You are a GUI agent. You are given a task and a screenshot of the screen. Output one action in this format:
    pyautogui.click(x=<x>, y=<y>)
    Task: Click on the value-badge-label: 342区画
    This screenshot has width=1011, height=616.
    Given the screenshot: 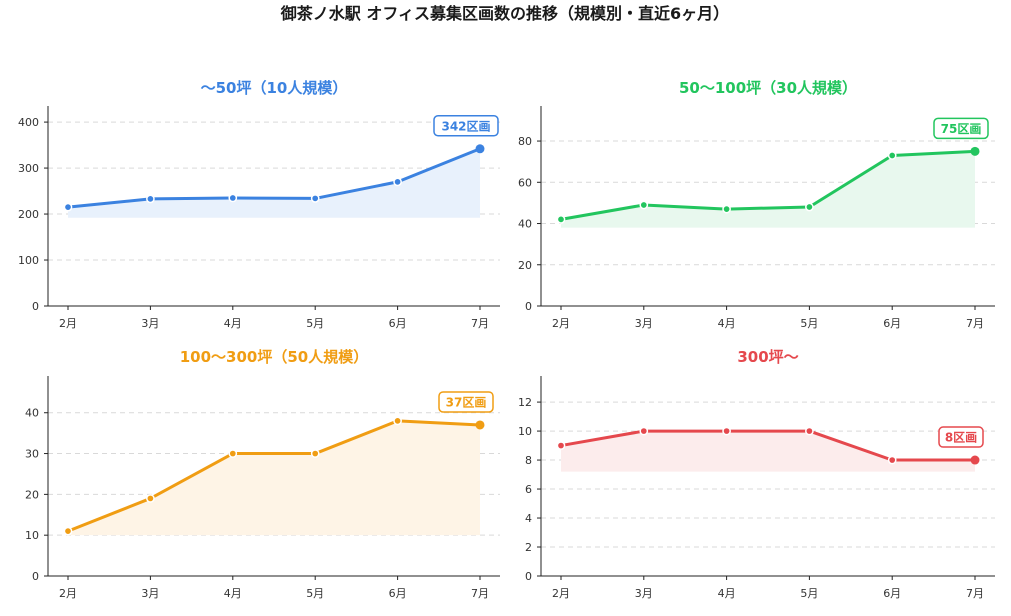 What is the action you would take?
    pyautogui.click(x=465, y=126)
    